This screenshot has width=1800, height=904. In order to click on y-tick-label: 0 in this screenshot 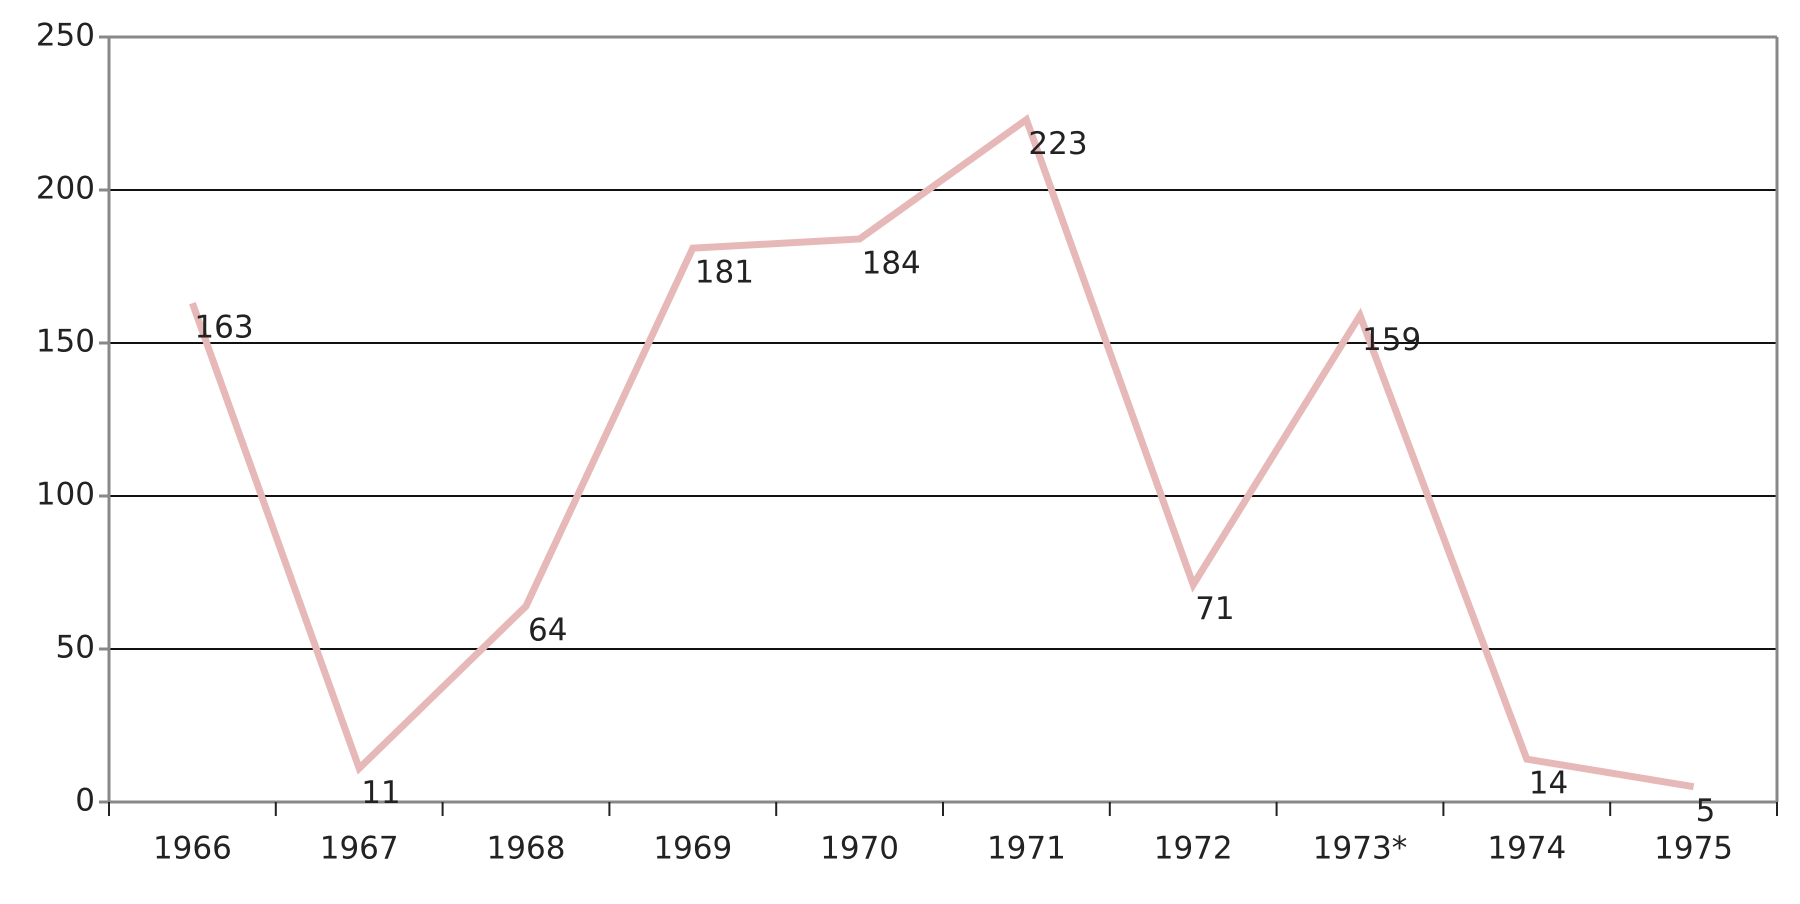, I will do `click(85, 801)`.